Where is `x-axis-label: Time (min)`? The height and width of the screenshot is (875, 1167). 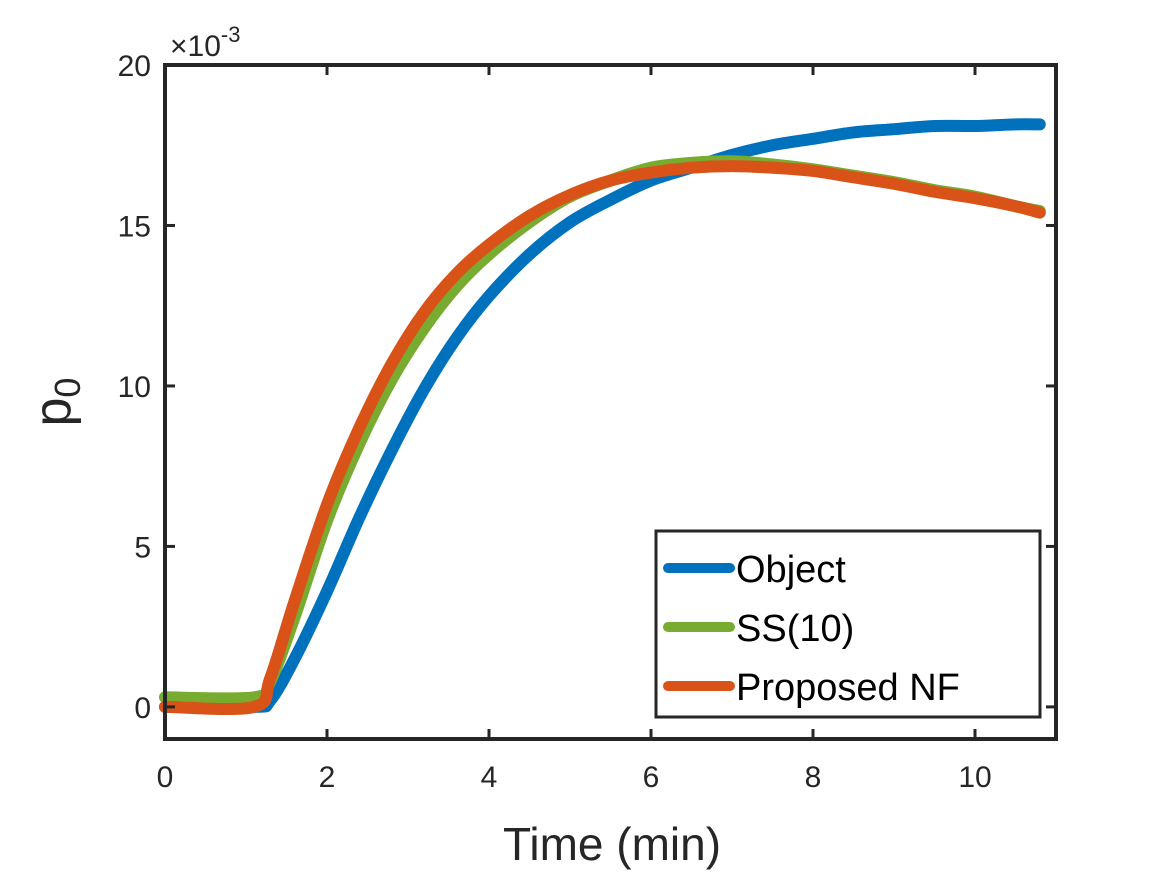 x-axis-label: Time (min) is located at coordinates (612, 844).